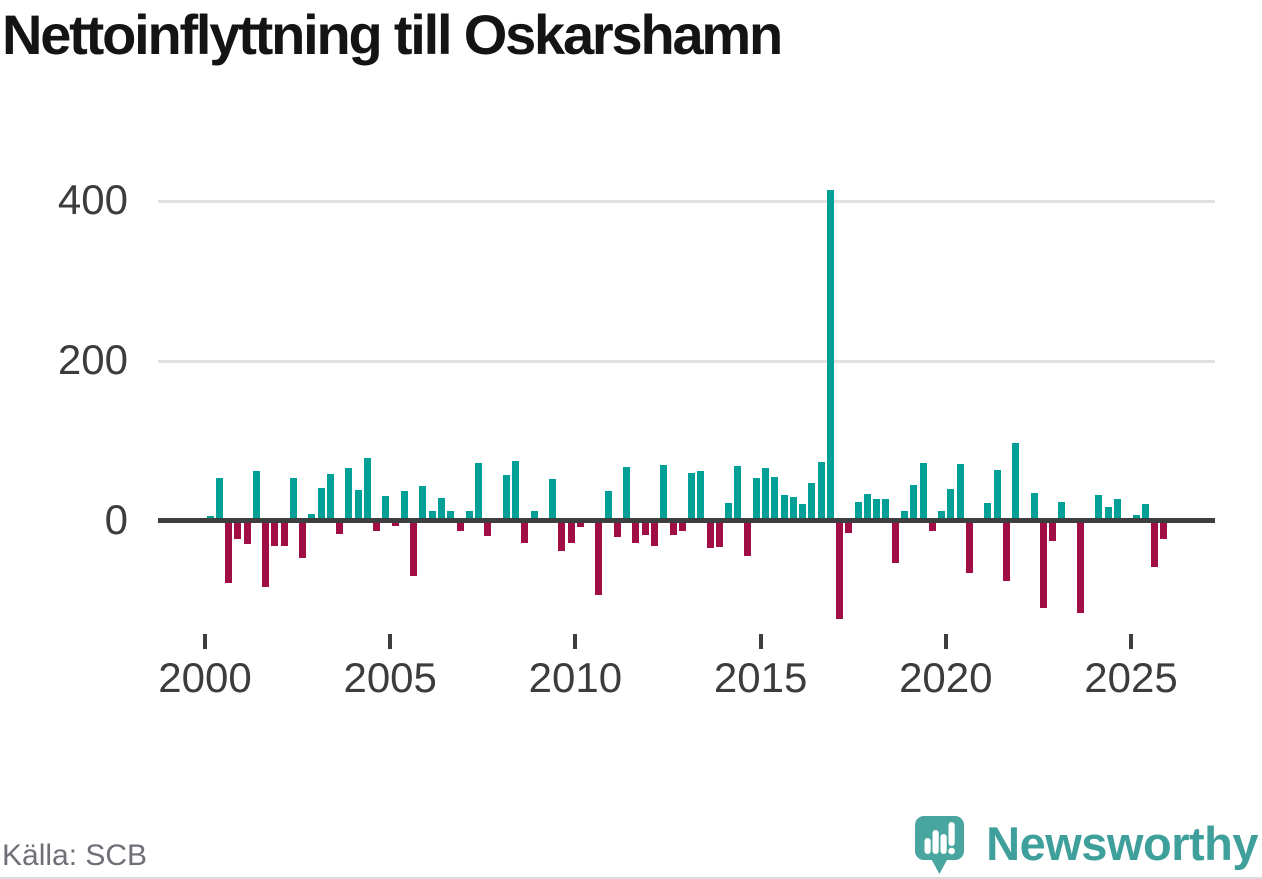 This screenshot has width=1262, height=879. Describe the element at coordinates (1122, 843) in the screenshot. I see `newsworthy-wordmark: Newsworthy` at that location.